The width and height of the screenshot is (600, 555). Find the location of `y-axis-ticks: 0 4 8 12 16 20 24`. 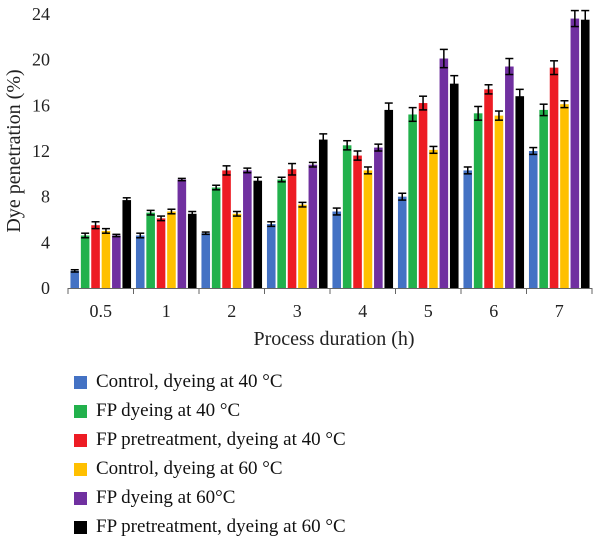

y-axis-ticks: 0 4 8 12 16 20 24 is located at coordinates (41, 151).